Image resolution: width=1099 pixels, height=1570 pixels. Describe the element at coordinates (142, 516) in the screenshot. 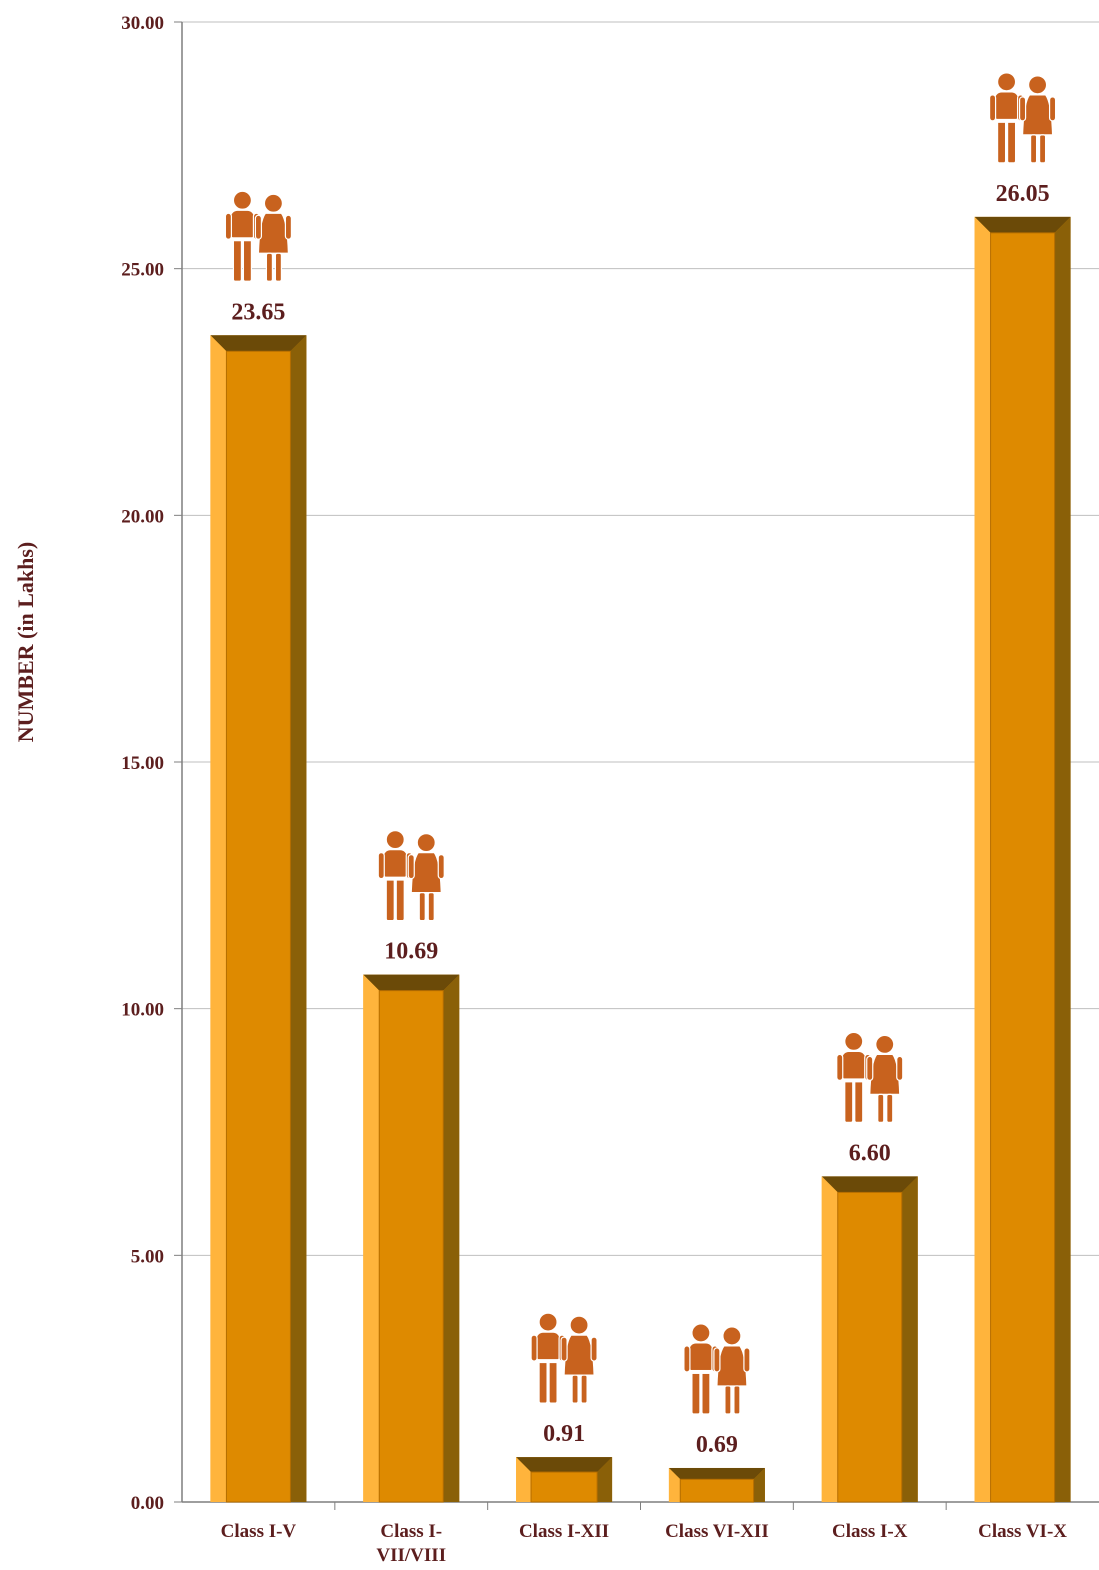

I see `y-tick-label: 20.00` at that location.